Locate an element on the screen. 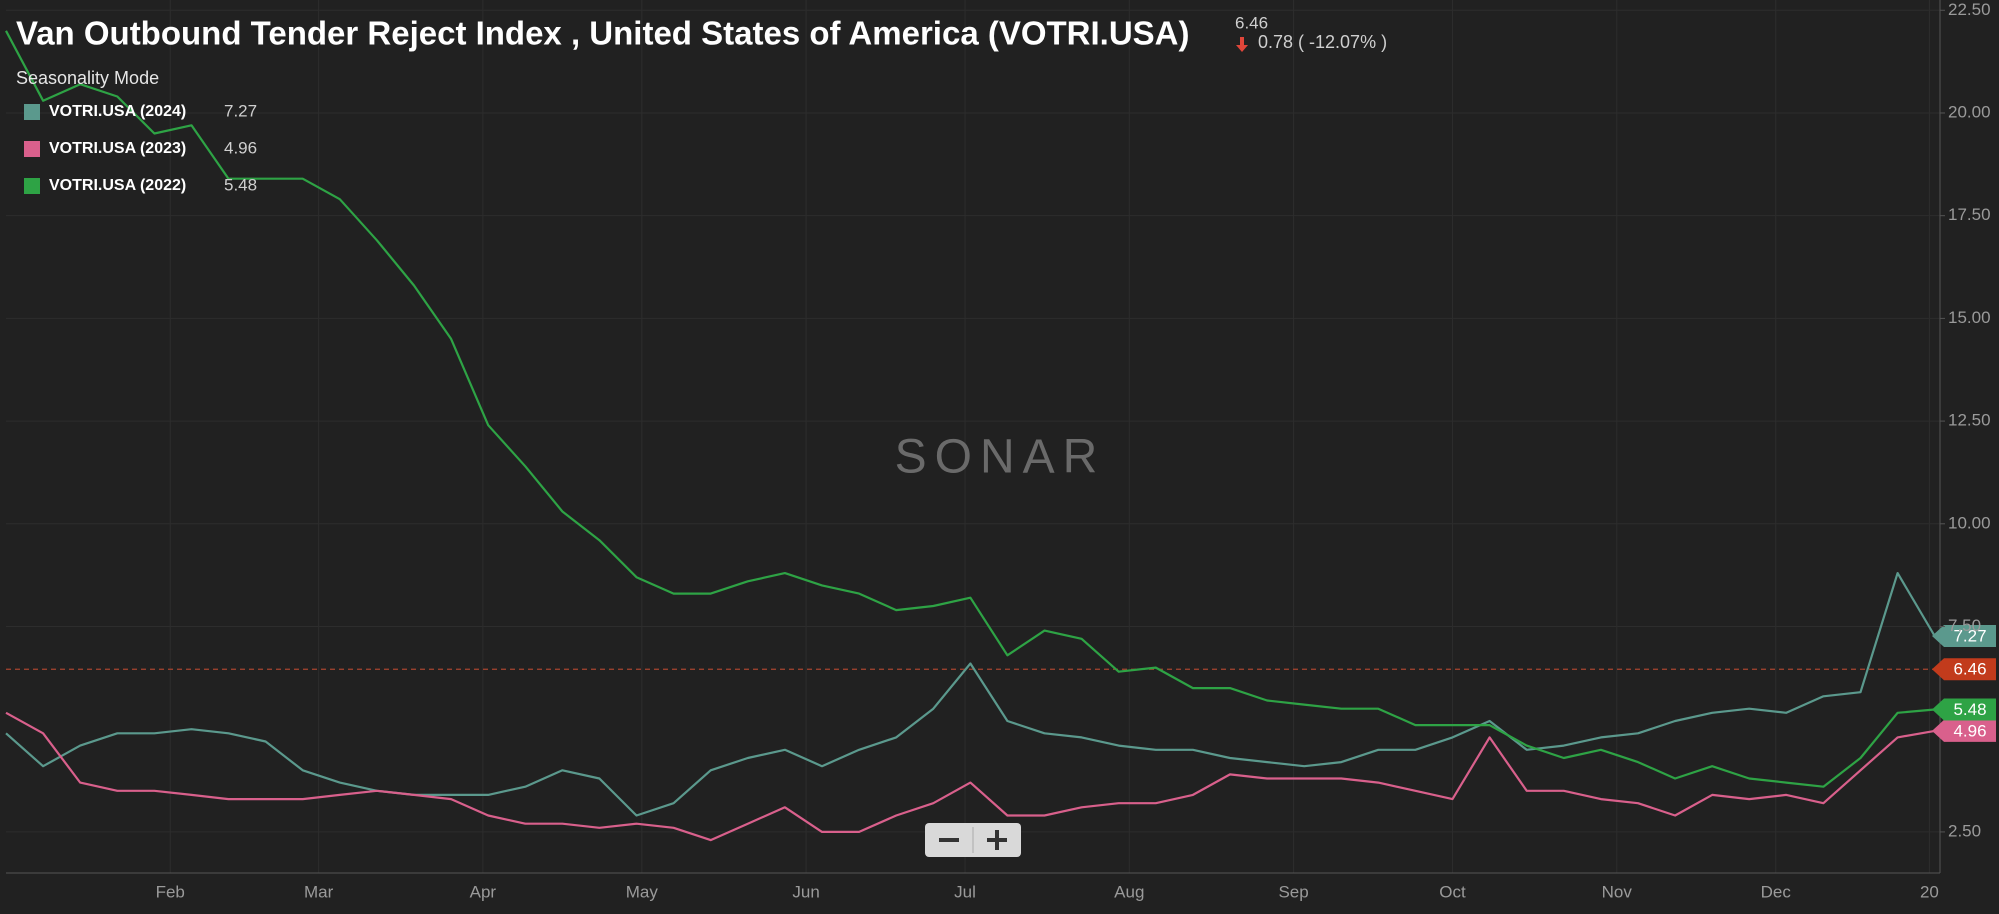 This screenshot has width=1999, height=914. y-tick-label: 20.00 is located at coordinates (1969, 111).